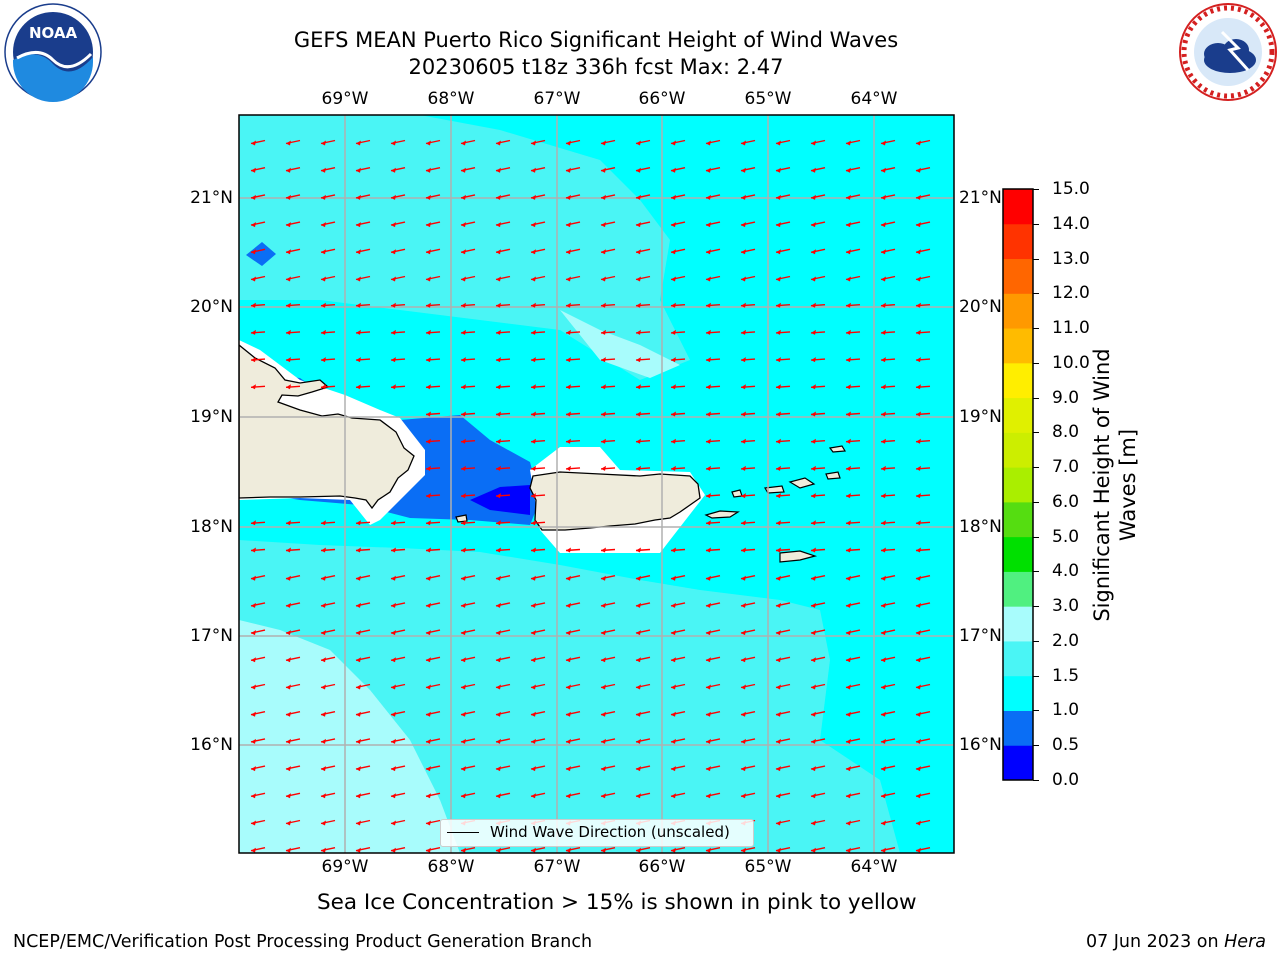  What do you see at coordinates (980, 527) in the screenshot?
I see `lat-tick-right-18n: 18°N` at bounding box center [980, 527].